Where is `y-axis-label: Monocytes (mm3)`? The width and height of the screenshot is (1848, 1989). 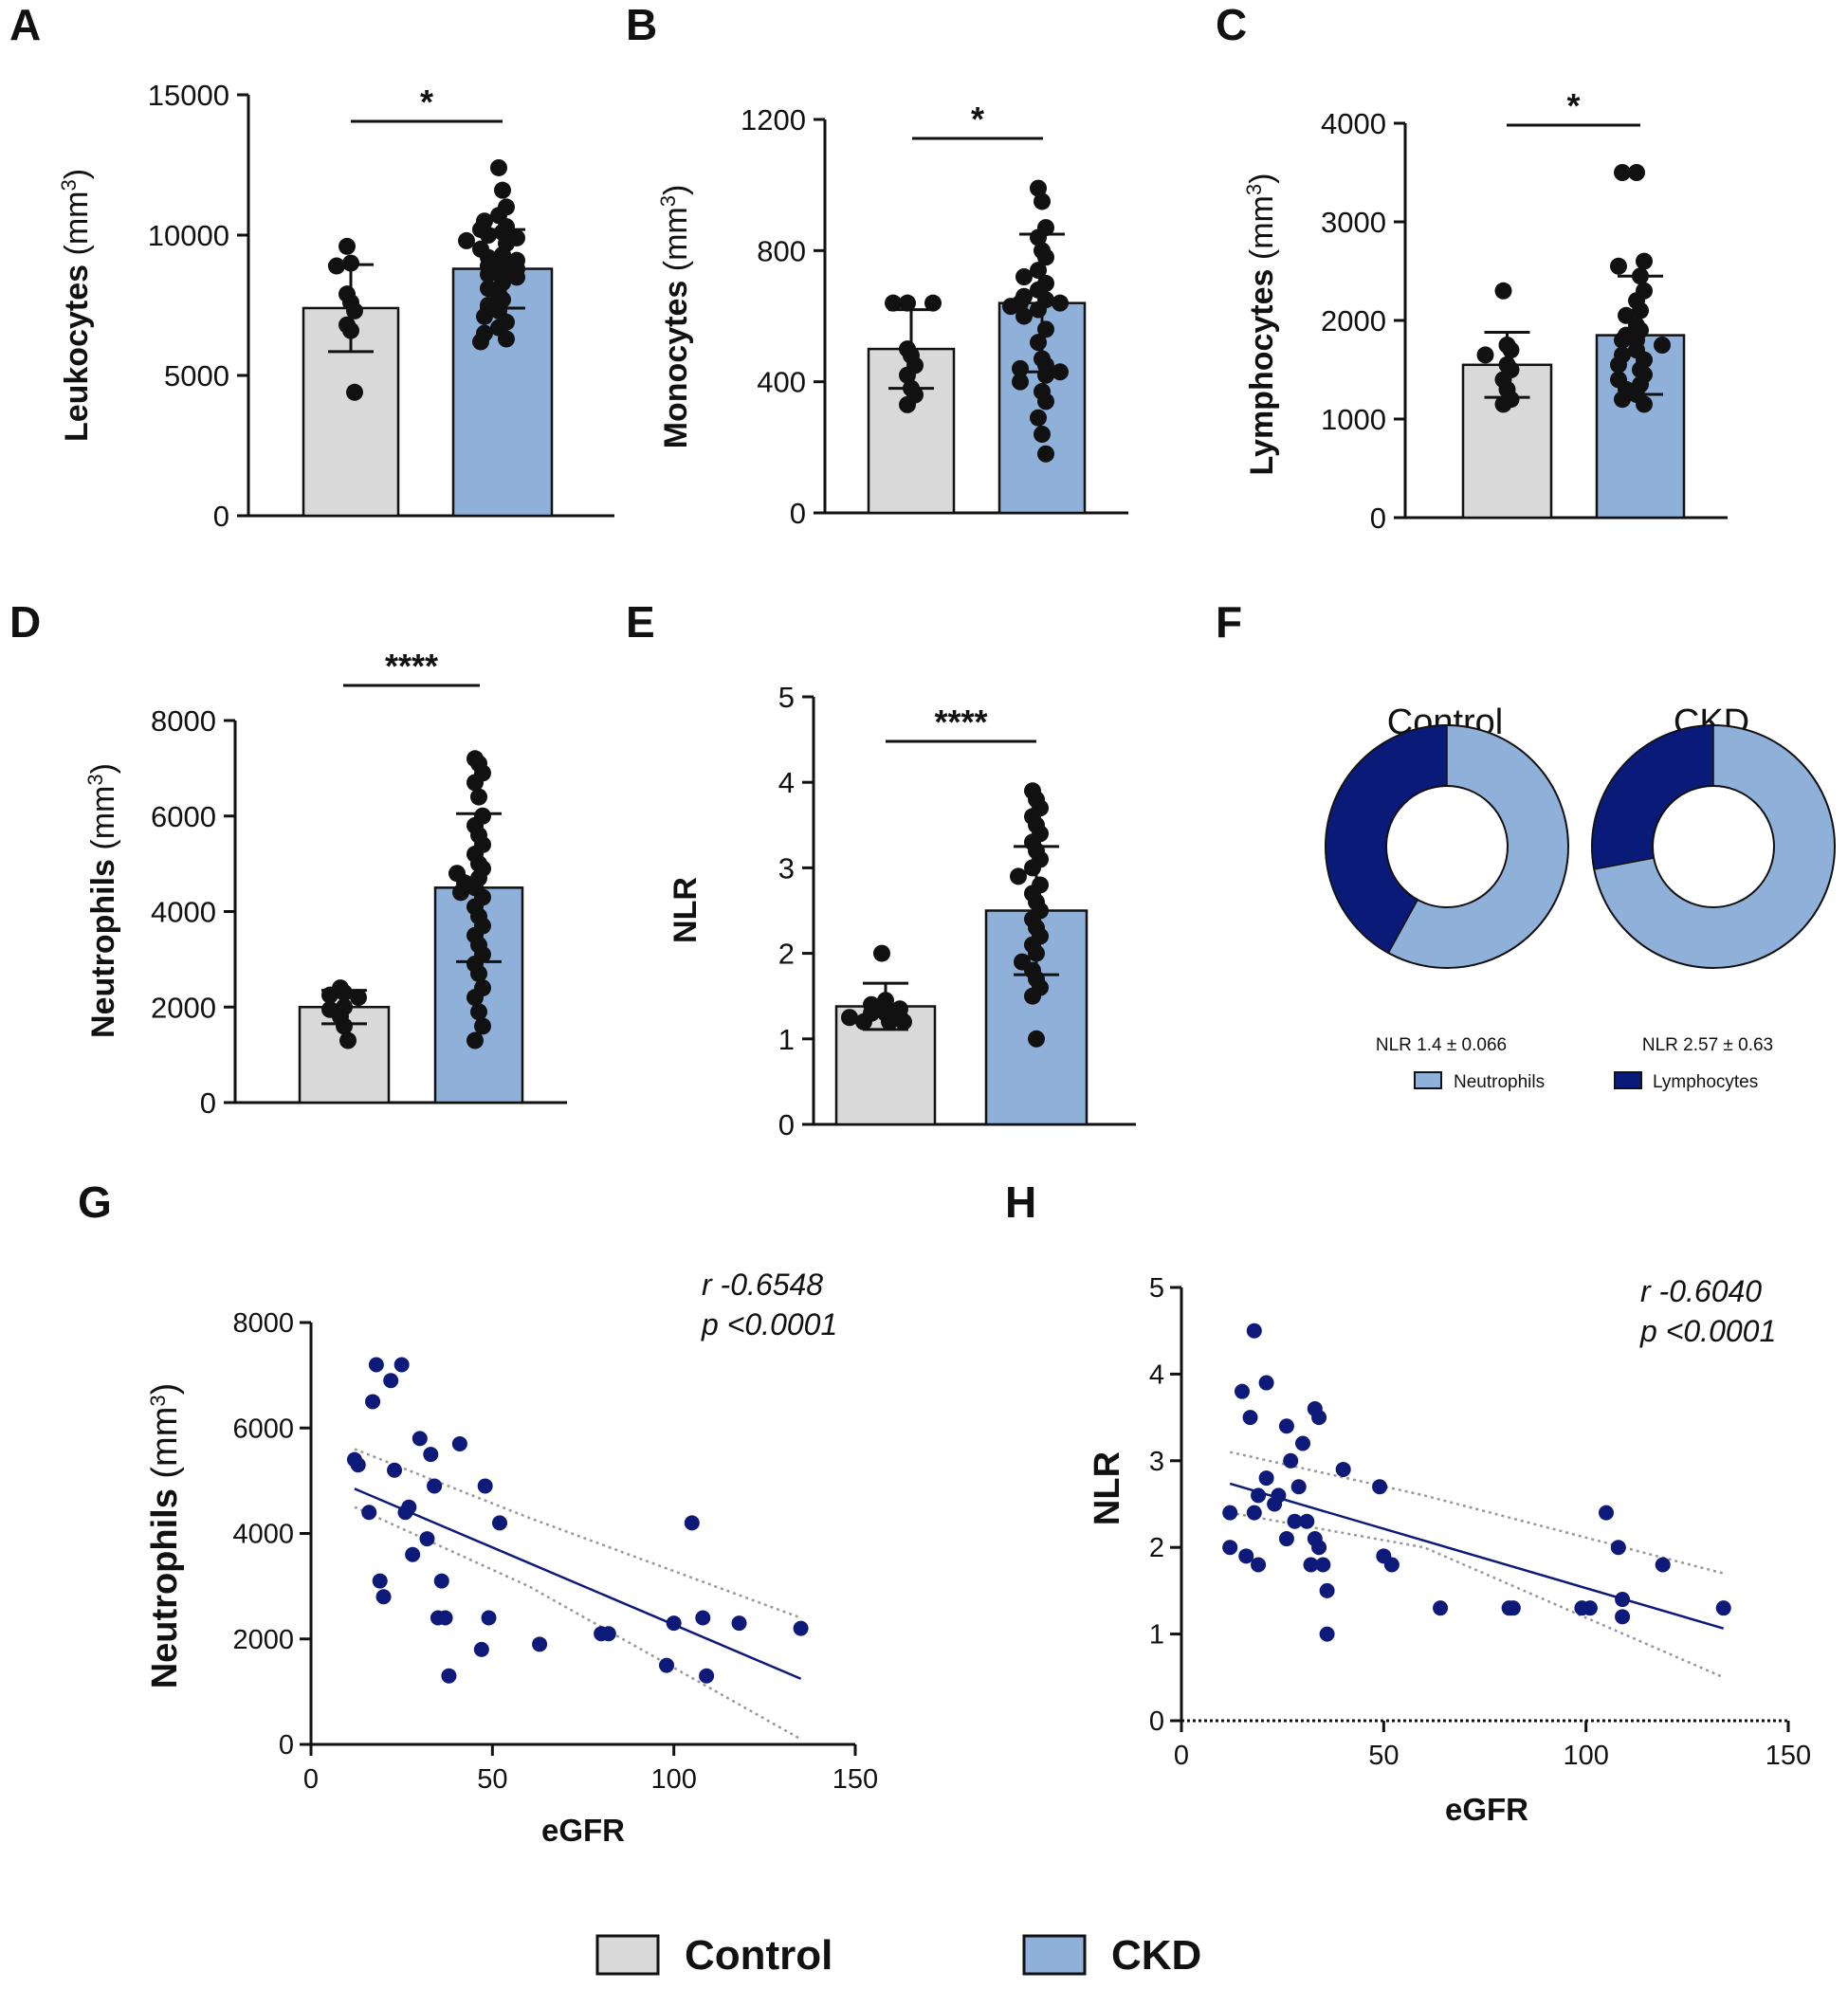 y-axis-label: Monocytes (mm3) is located at coordinates (675, 317).